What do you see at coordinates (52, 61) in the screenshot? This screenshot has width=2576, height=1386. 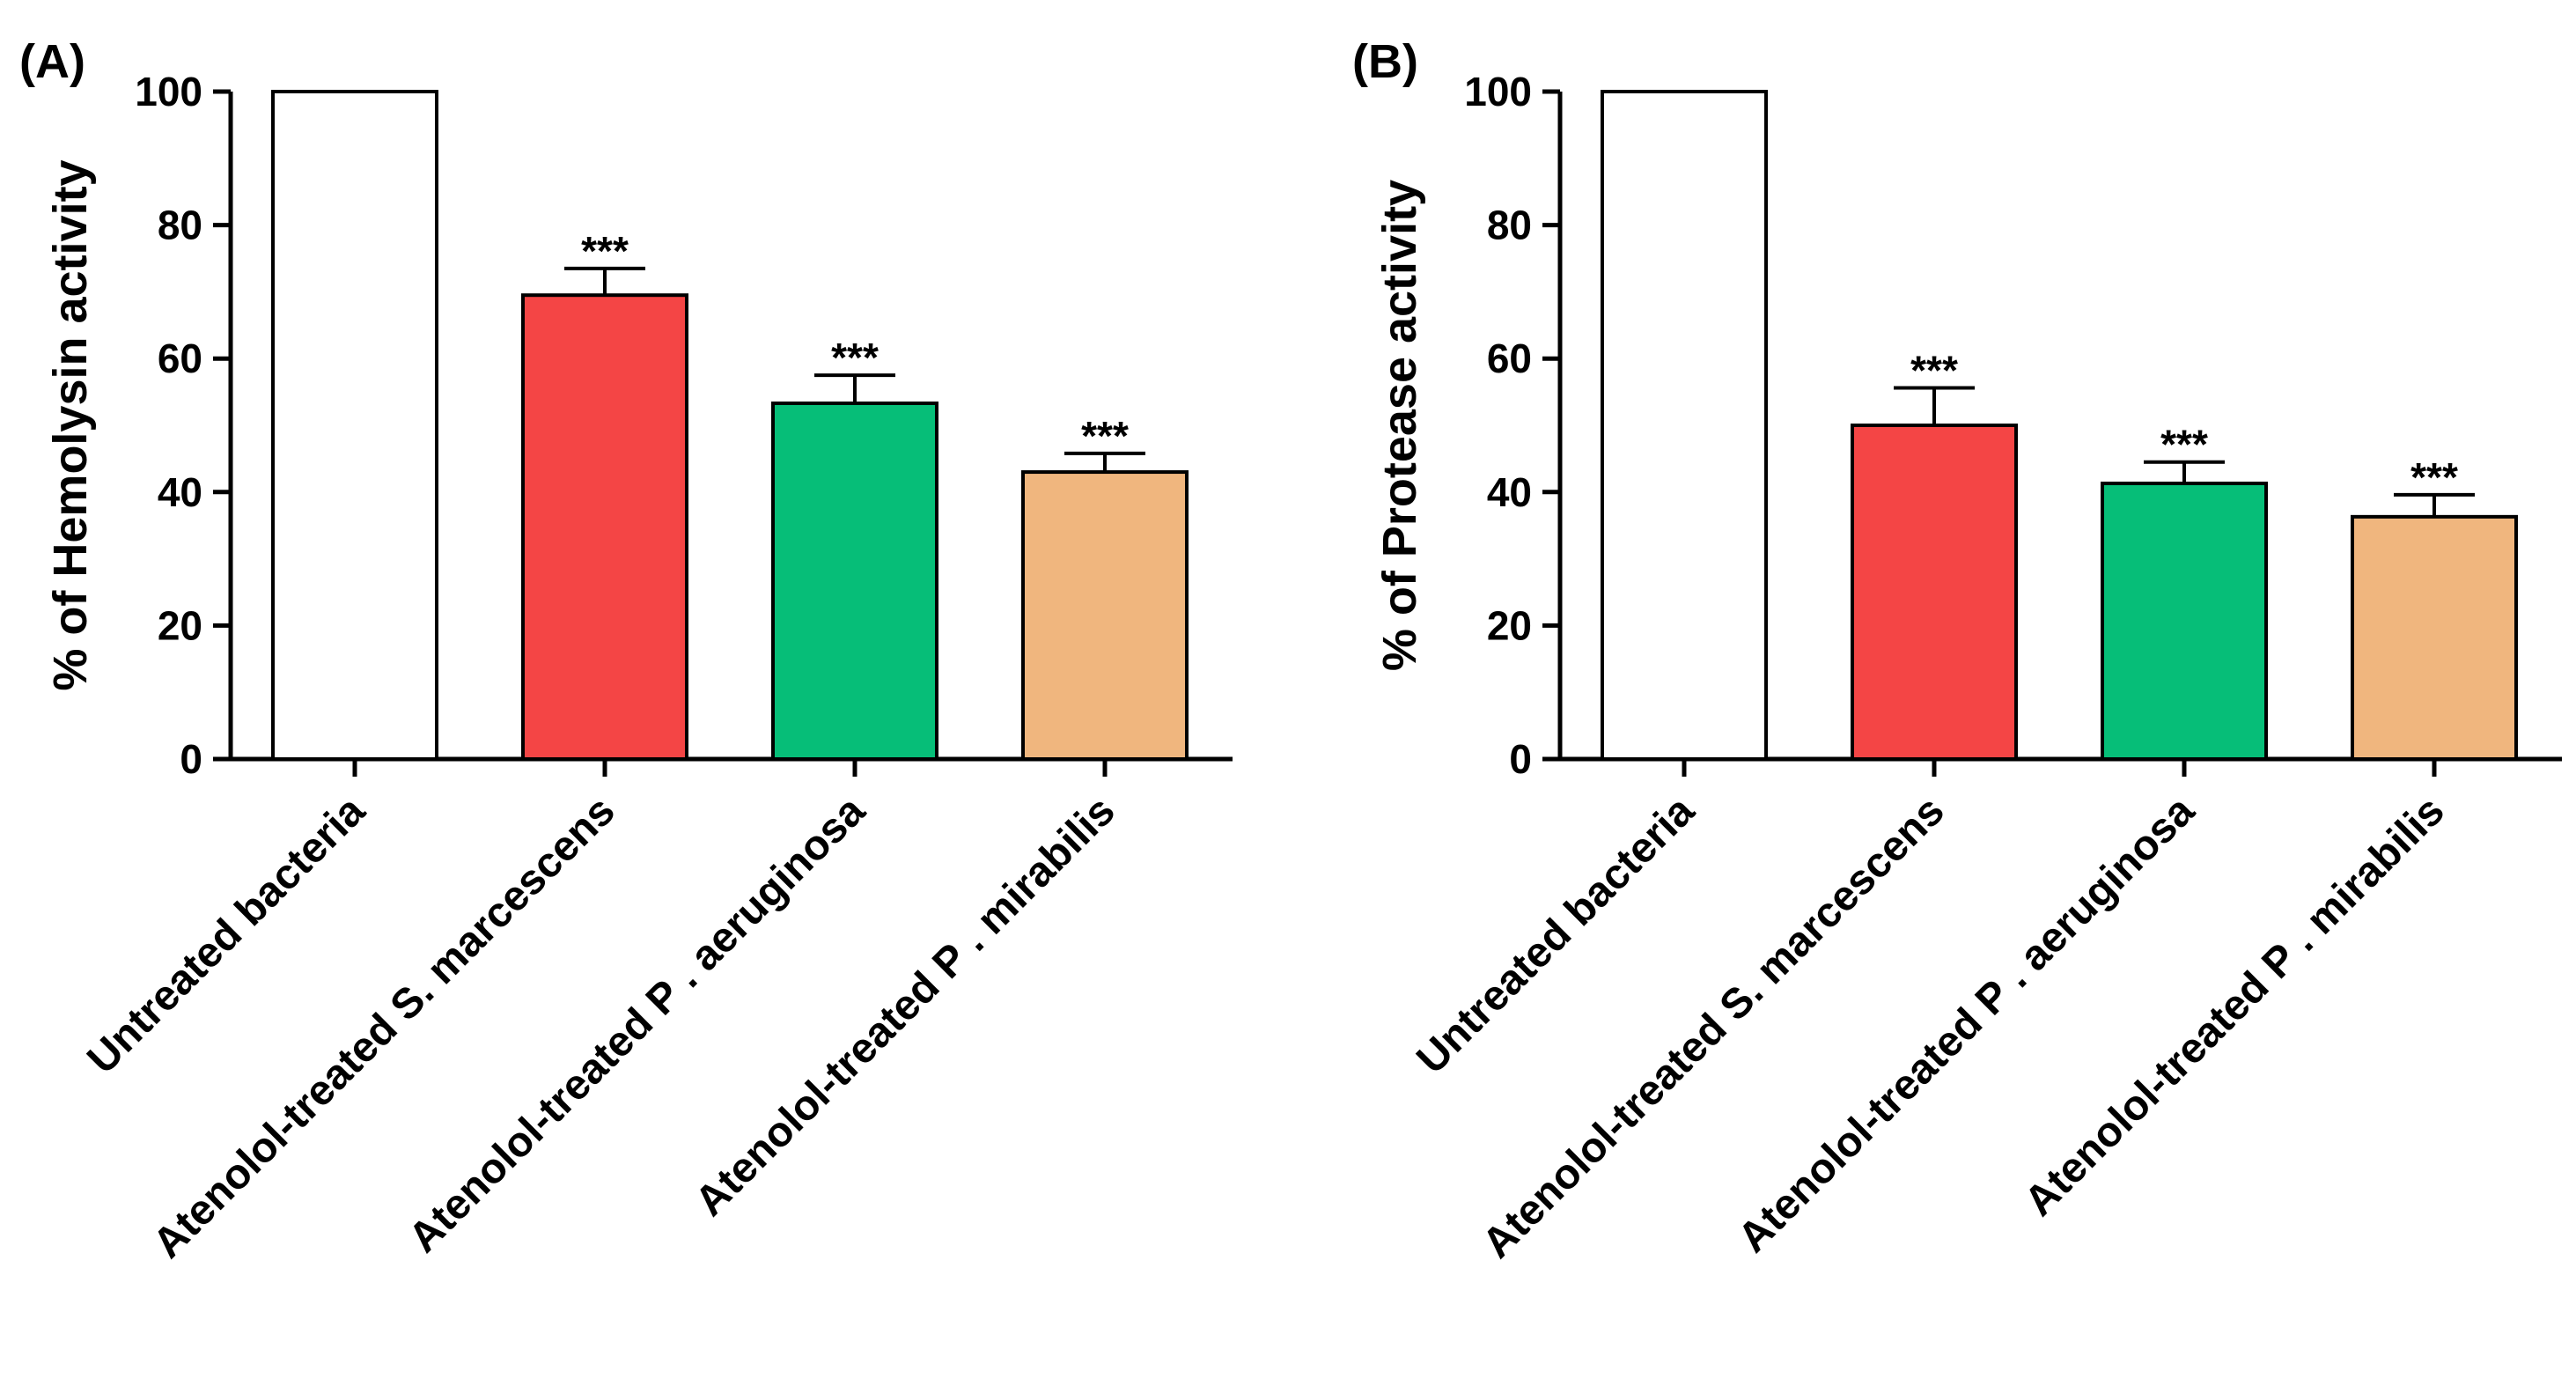 I see `panel-label: (A)` at bounding box center [52, 61].